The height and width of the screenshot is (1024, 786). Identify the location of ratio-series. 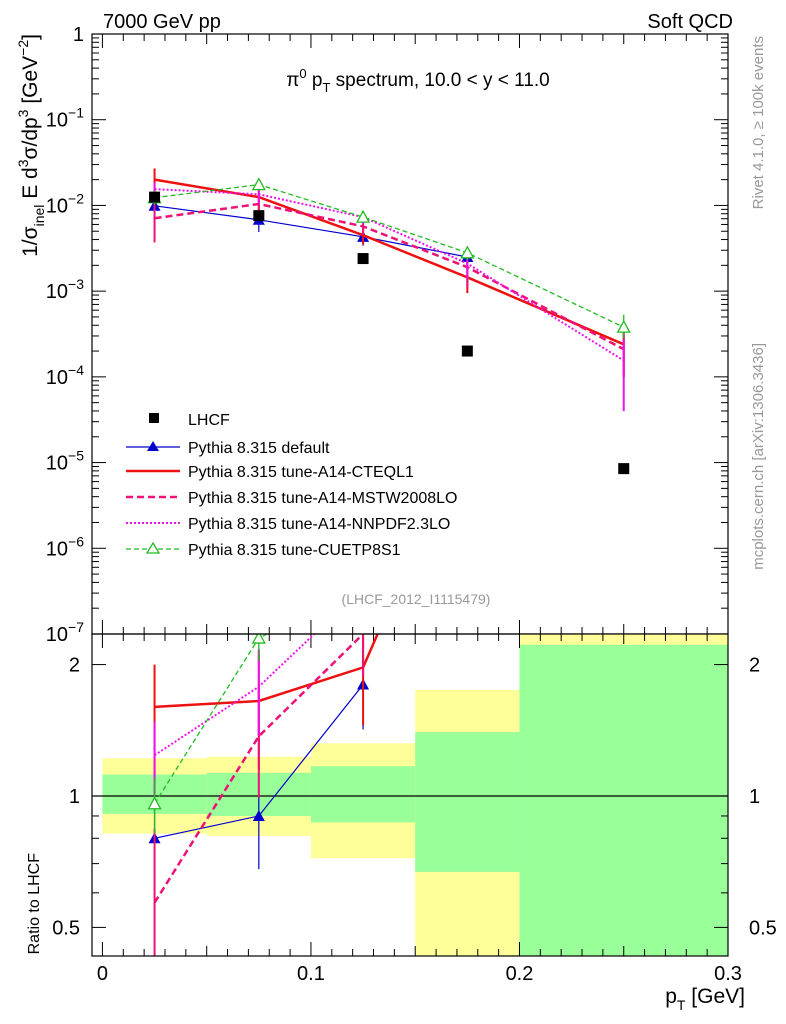
(263, 795).